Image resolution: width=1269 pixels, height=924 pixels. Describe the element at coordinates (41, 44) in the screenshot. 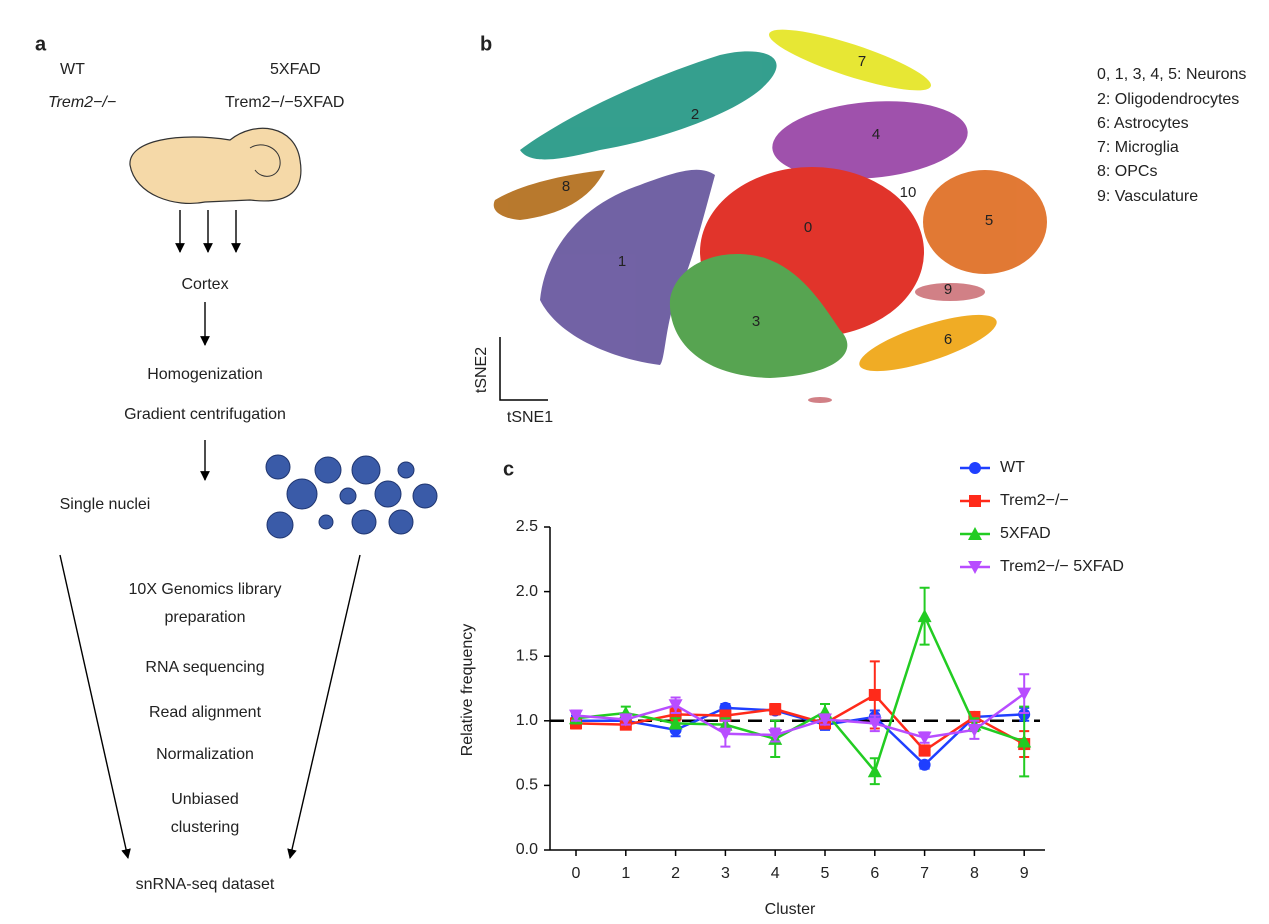

I see `panel-label: a` at that location.